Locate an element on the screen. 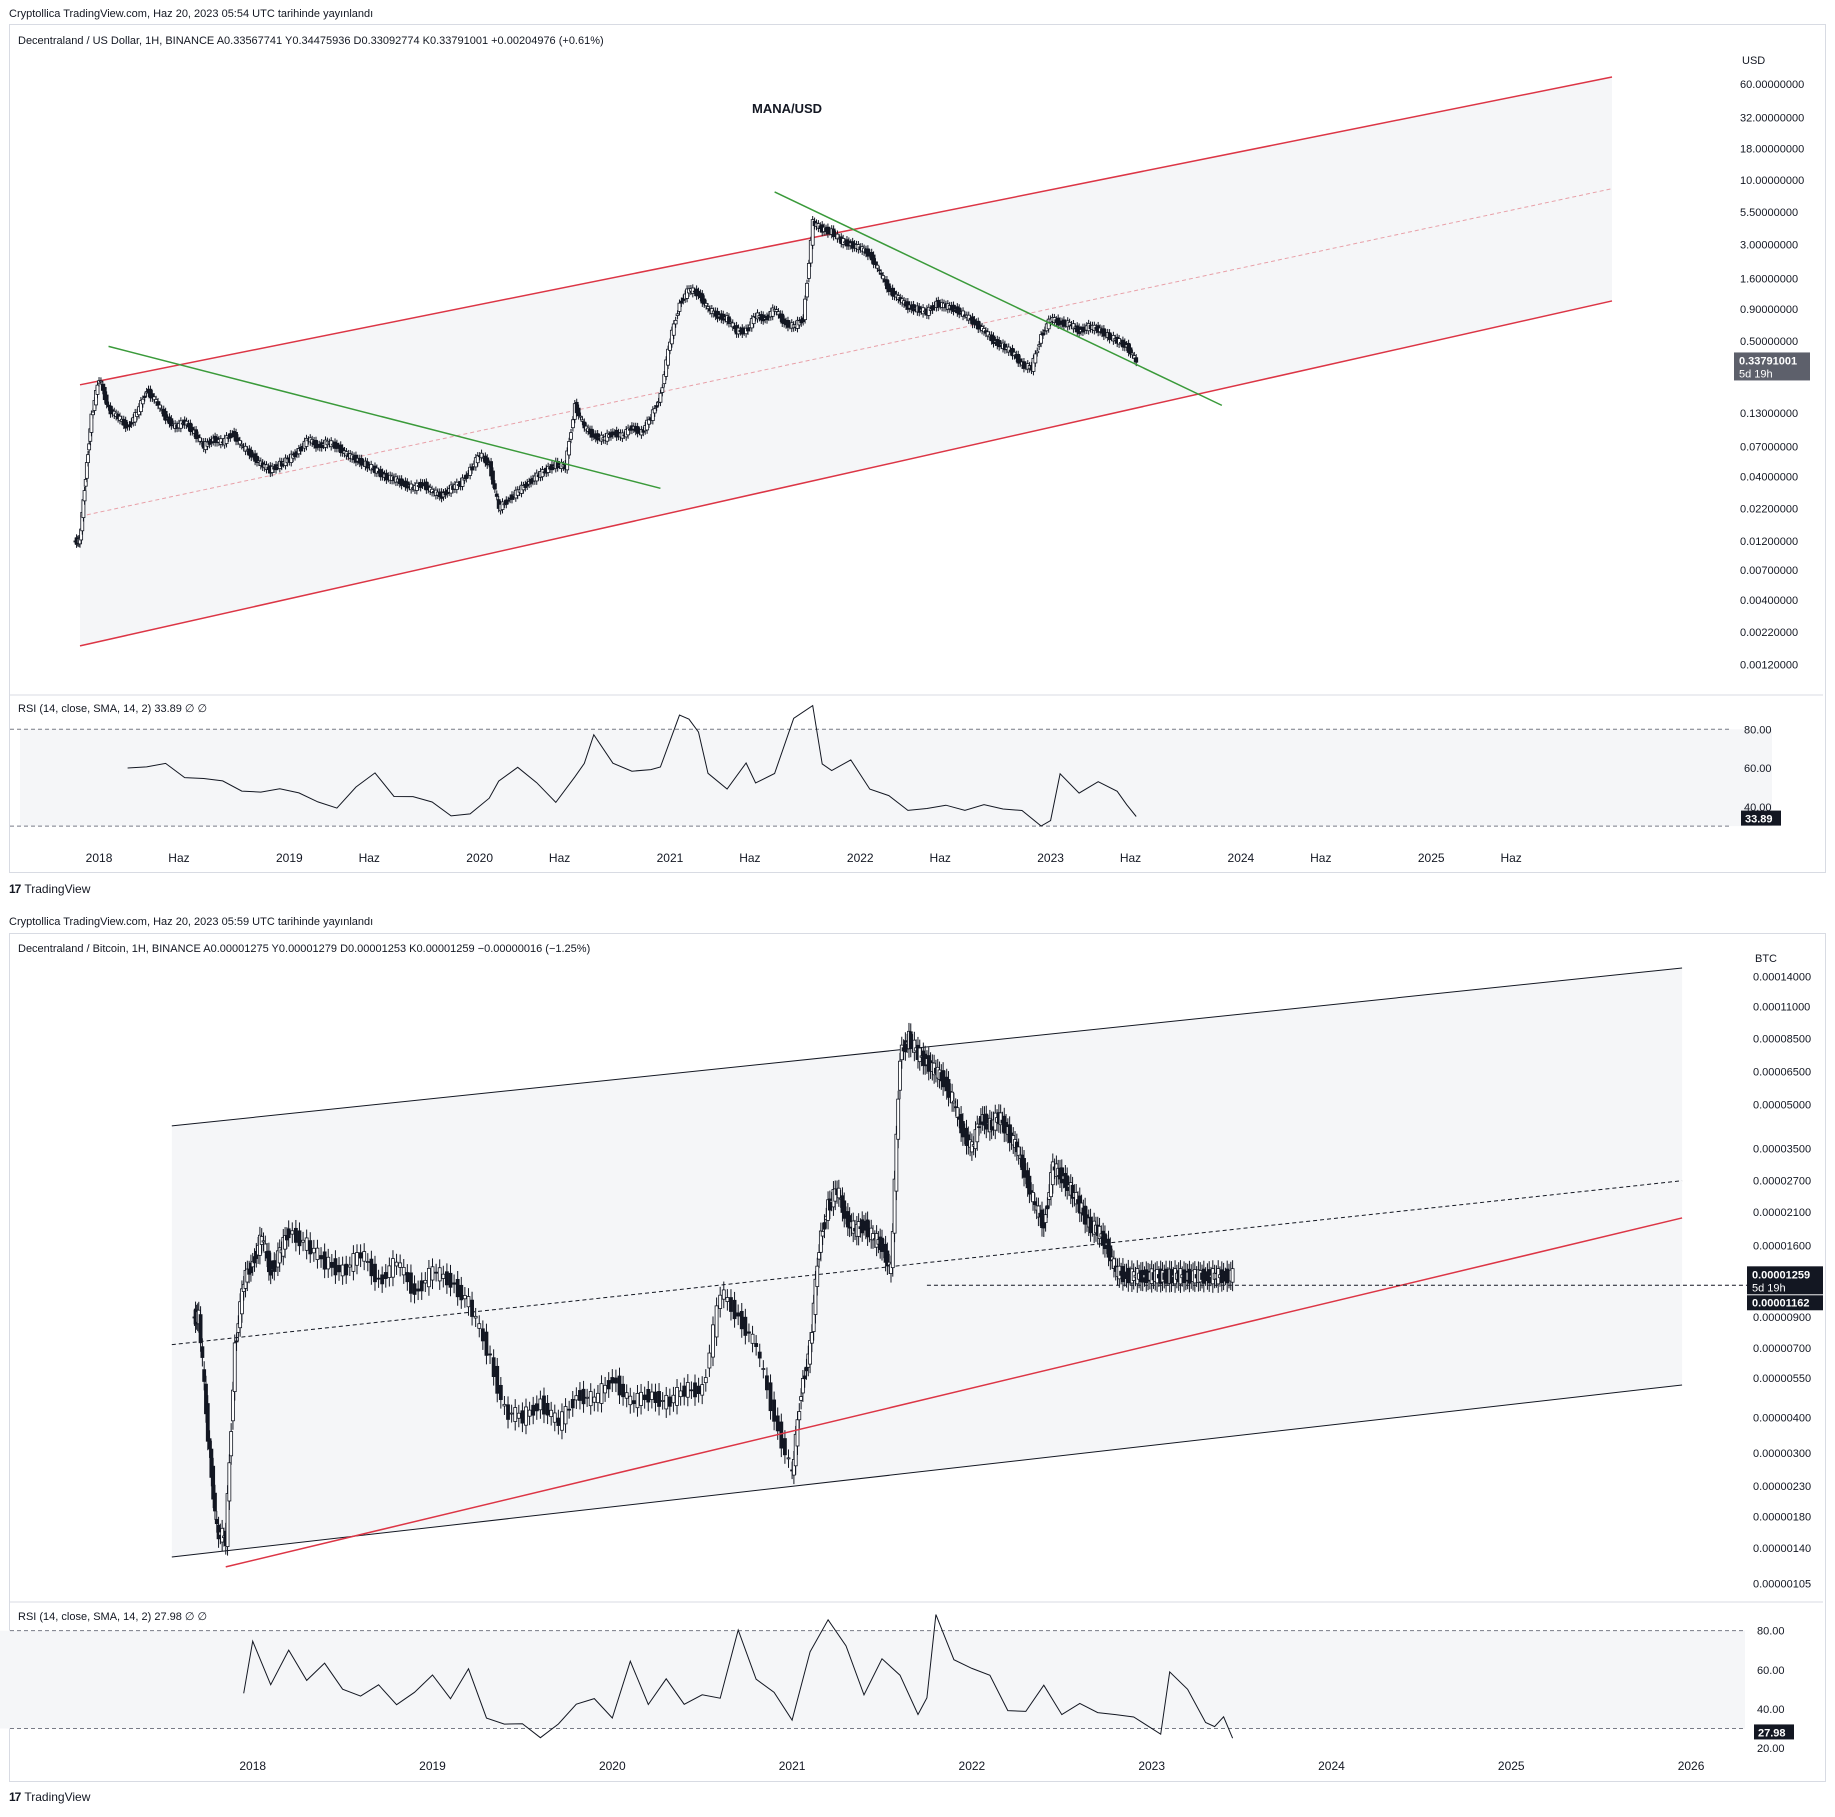 This screenshot has height=1817, width=1835. level-price-box is located at coordinates (1785, 1303).